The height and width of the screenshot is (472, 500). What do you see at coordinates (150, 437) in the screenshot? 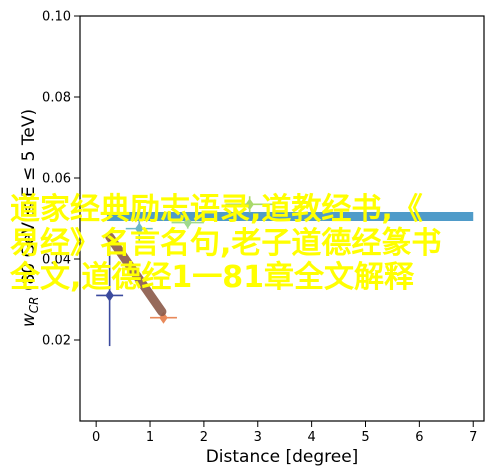
I see `x-tick-label-1: 1` at bounding box center [150, 437].